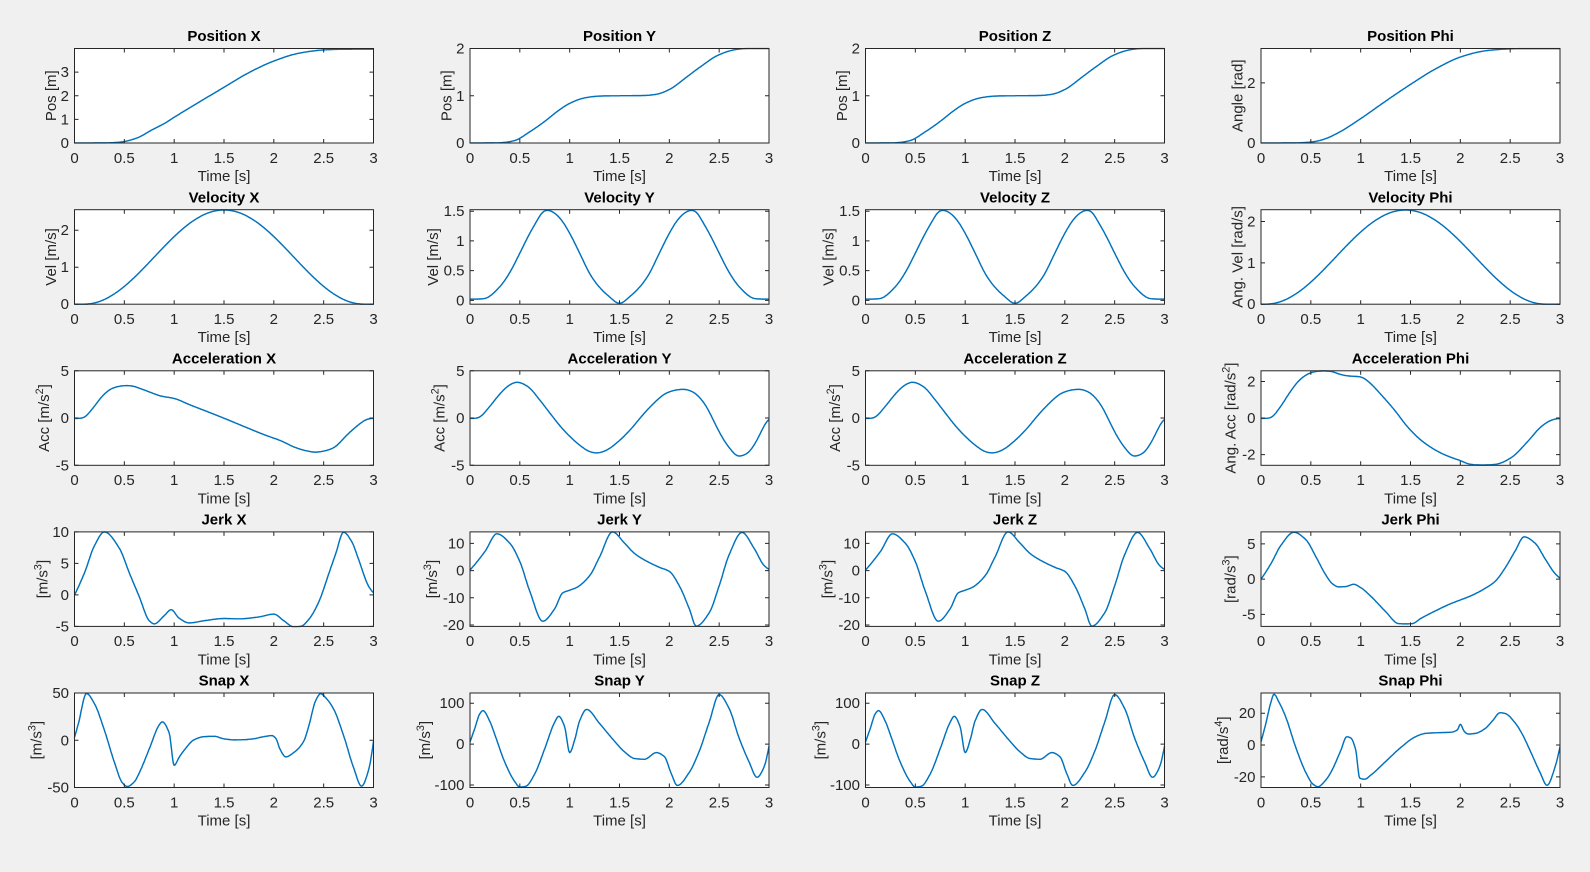 Image resolution: width=1590 pixels, height=872 pixels. Describe the element at coordinates (1015, 681) in the screenshot. I see `svg-text: Snap Z` at that location.